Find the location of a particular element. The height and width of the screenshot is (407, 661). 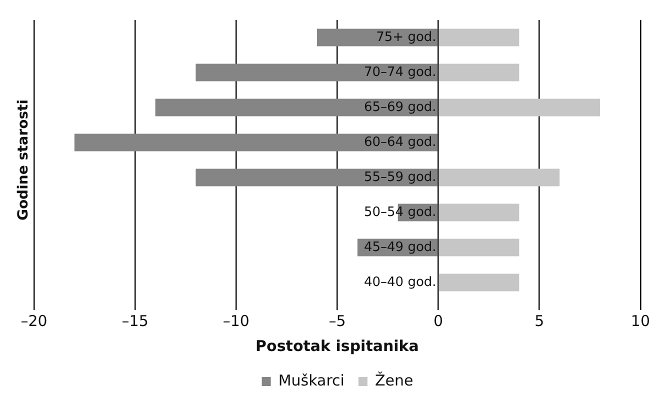

y-tick-label: 70–74 god. is located at coordinates (400, 72).